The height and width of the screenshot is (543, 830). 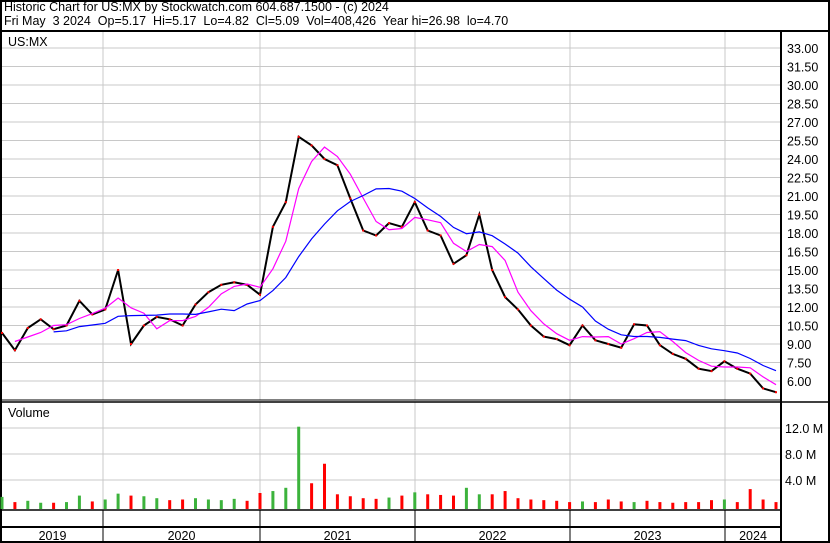 I want to click on price-tick-label: 33.00, so click(x=802, y=49).